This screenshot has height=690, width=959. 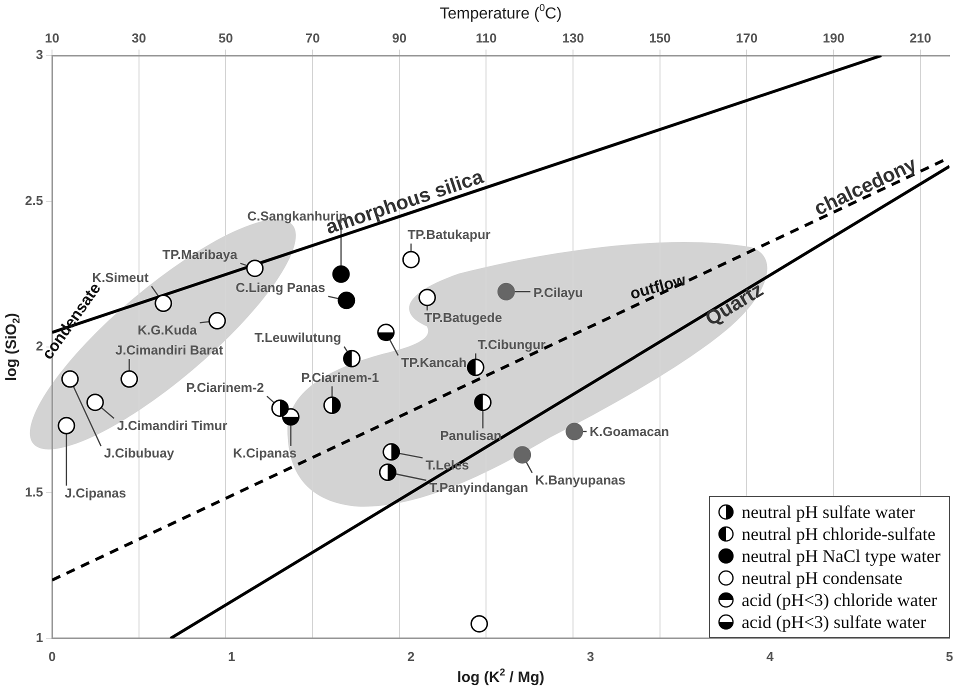 I want to click on legend-label: neutral pH condensate, so click(x=822, y=578).